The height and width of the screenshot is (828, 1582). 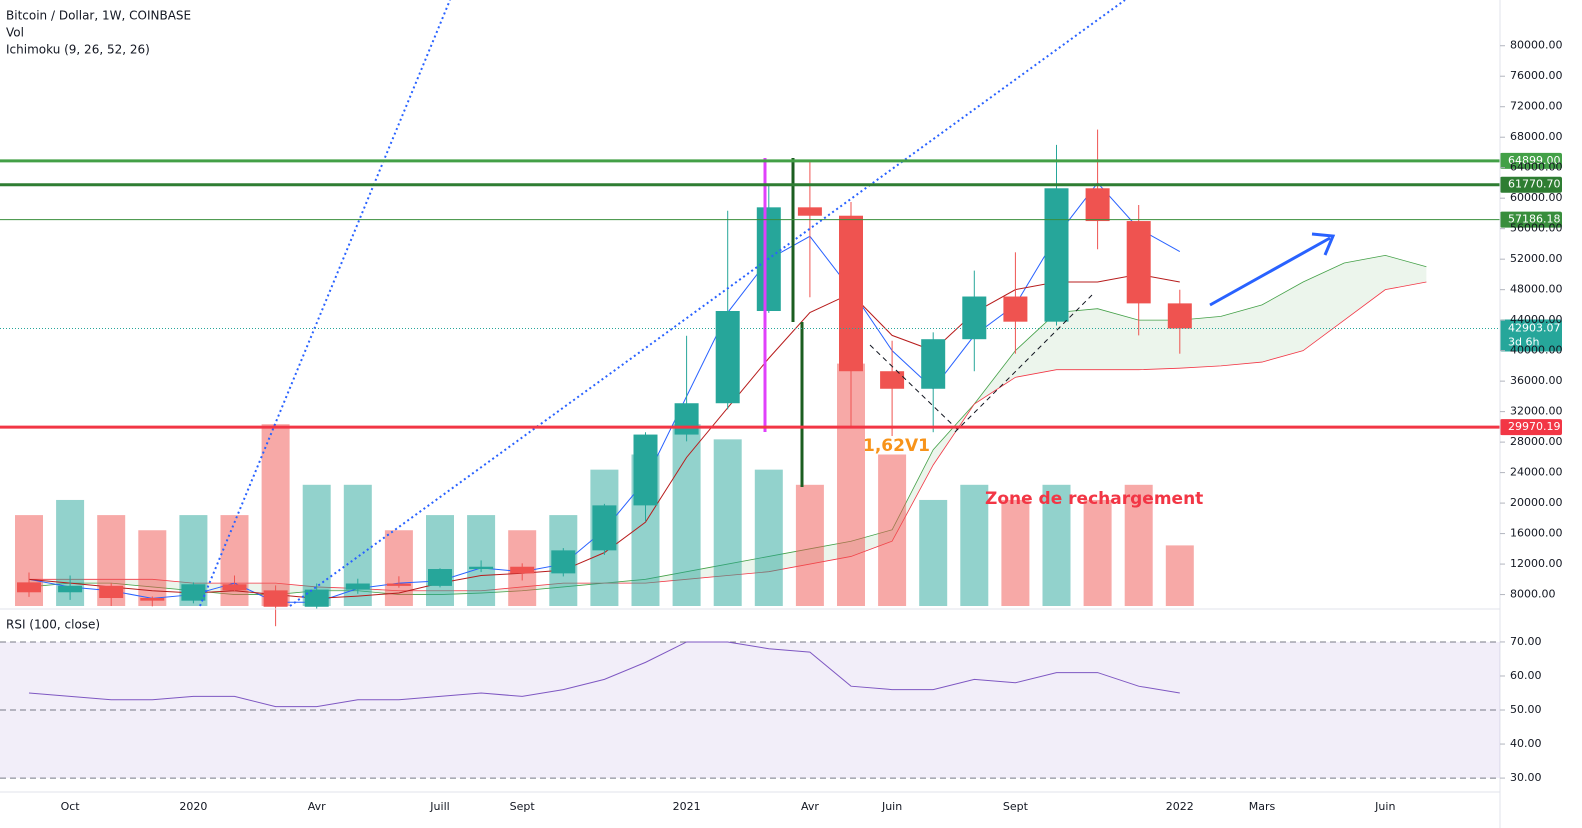 I want to click on x-tick-label: 2021, so click(x=687, y=806).